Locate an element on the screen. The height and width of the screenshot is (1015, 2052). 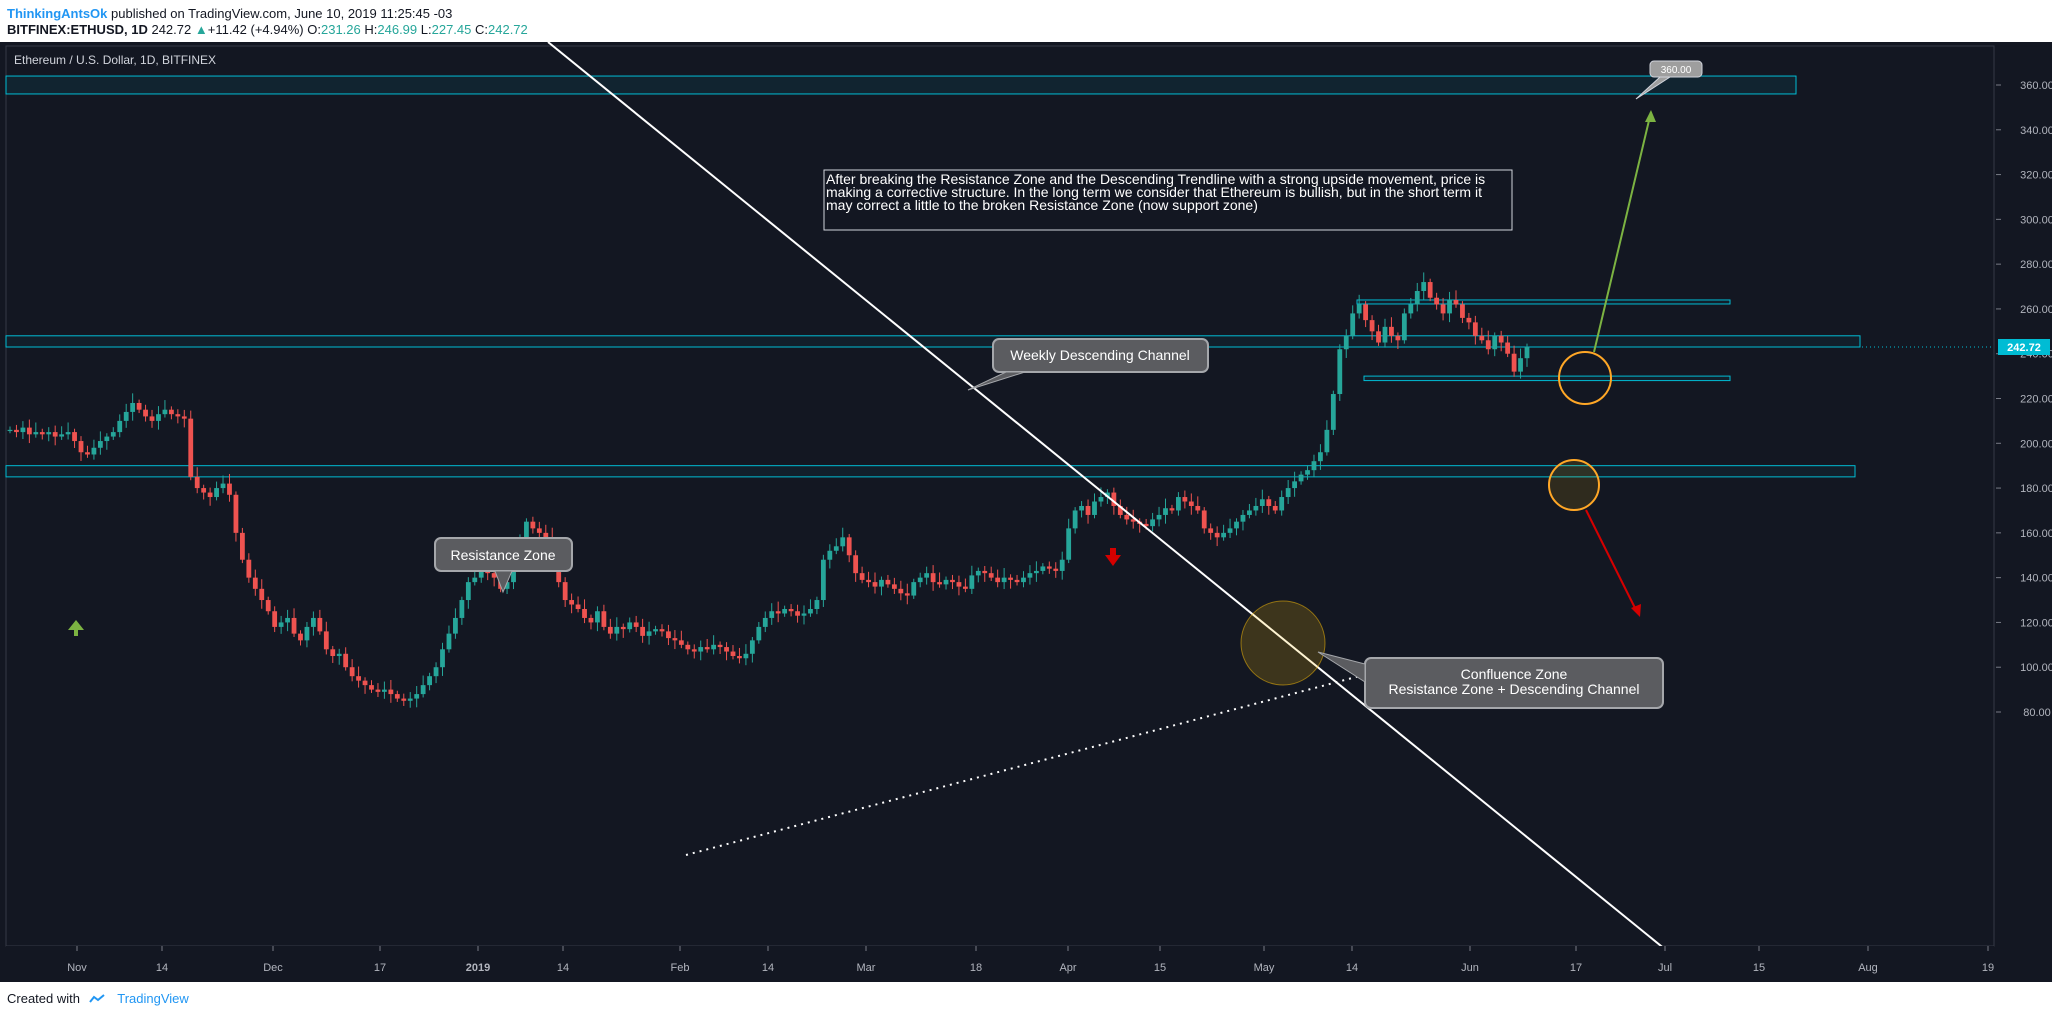
footer: Created with TradingView is located at coordinates (1026, 998).